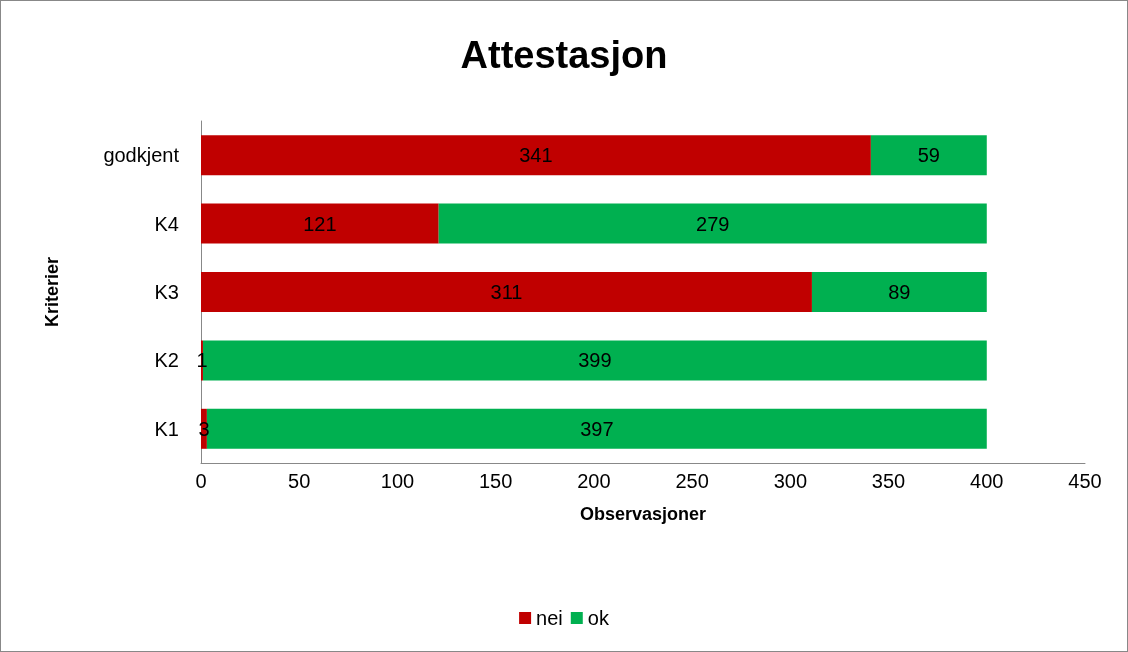 This screenshot has width=1128, height=652. I want to click on data-label: 59, so click(928, 155).